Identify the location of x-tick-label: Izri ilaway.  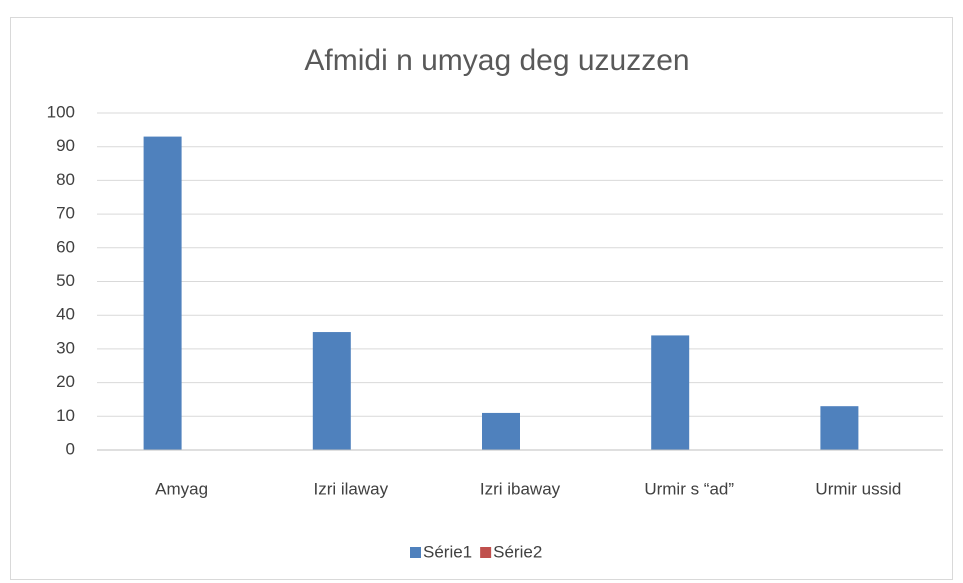
(350, 488).